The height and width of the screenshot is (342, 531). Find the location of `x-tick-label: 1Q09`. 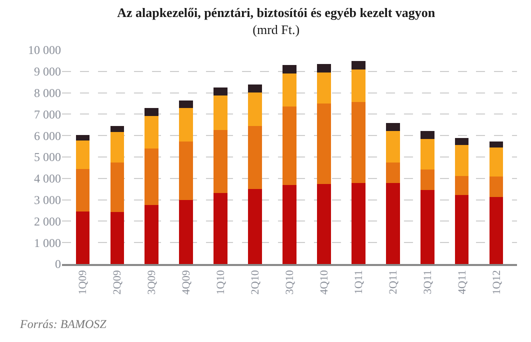

x-tick-label: 1Q09 is located at coordinates (83, 282).